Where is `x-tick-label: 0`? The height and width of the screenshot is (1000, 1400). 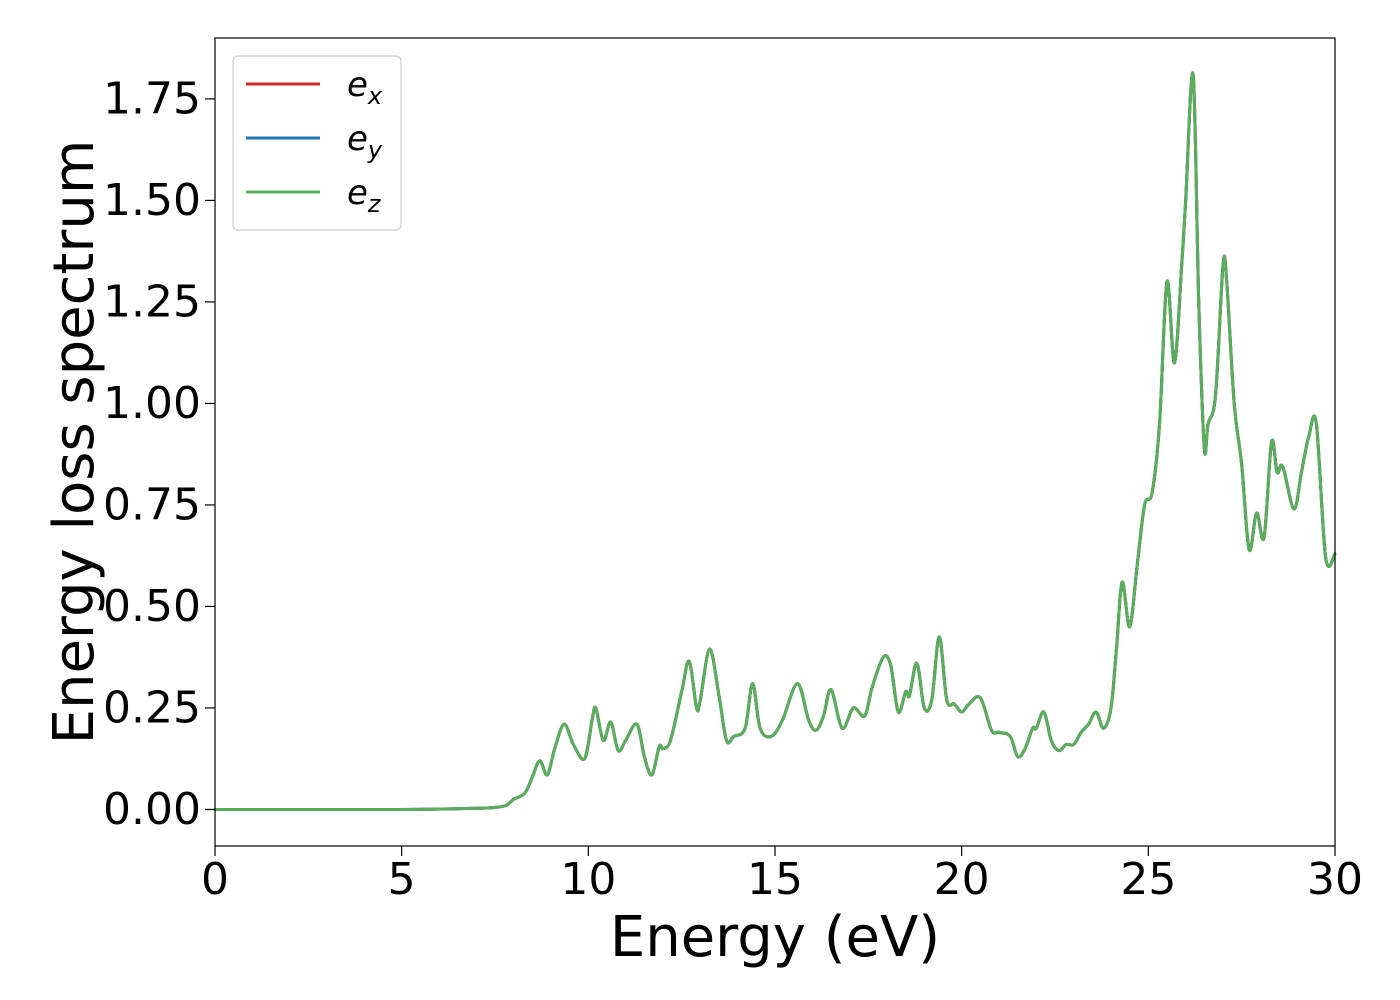 x-tick-label: 0 is located at coordinates (215, 879).